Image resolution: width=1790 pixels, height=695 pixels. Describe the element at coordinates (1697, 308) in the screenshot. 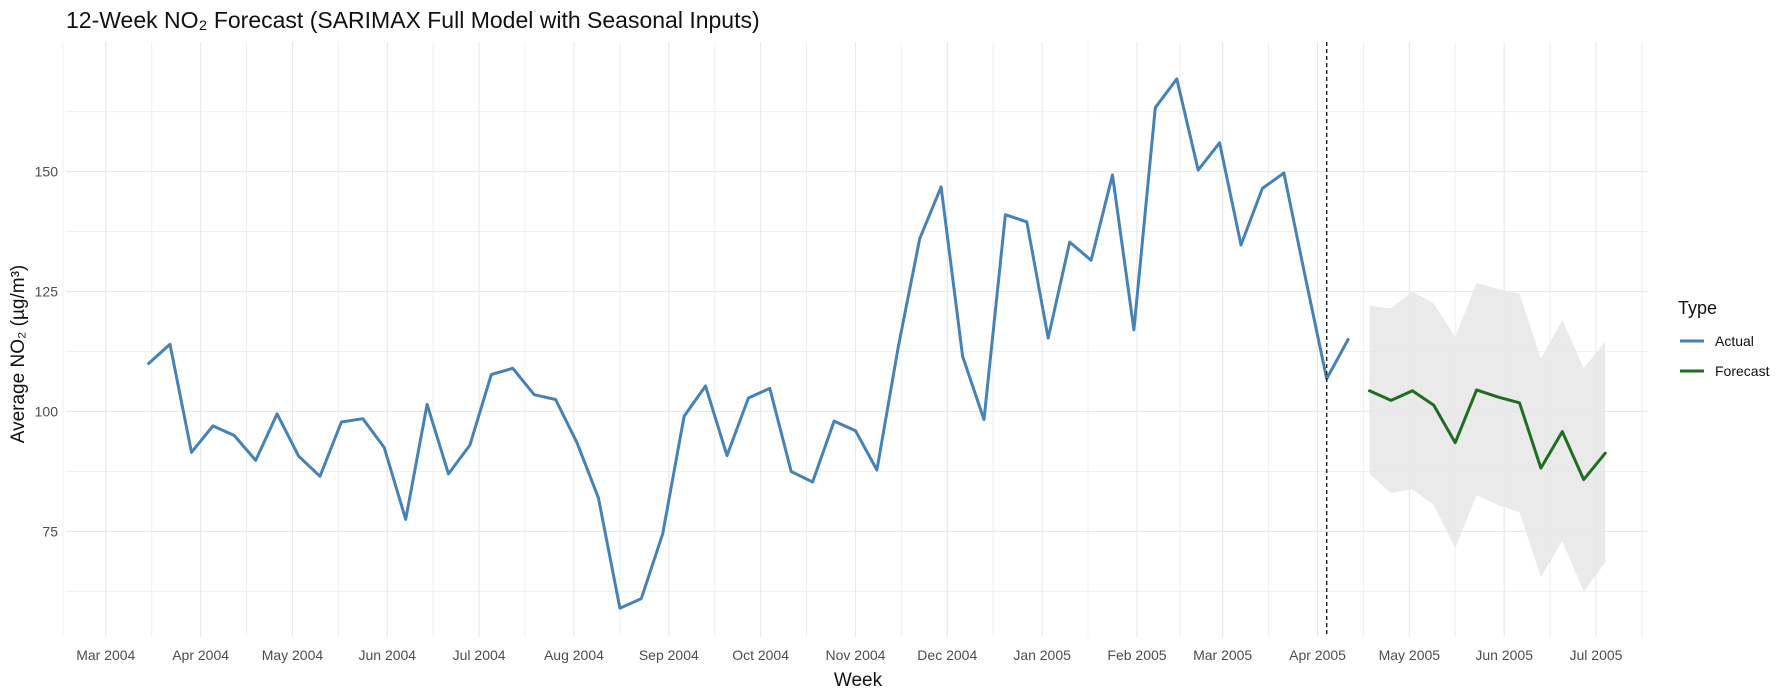

I see `legend-title: Type` at that location.